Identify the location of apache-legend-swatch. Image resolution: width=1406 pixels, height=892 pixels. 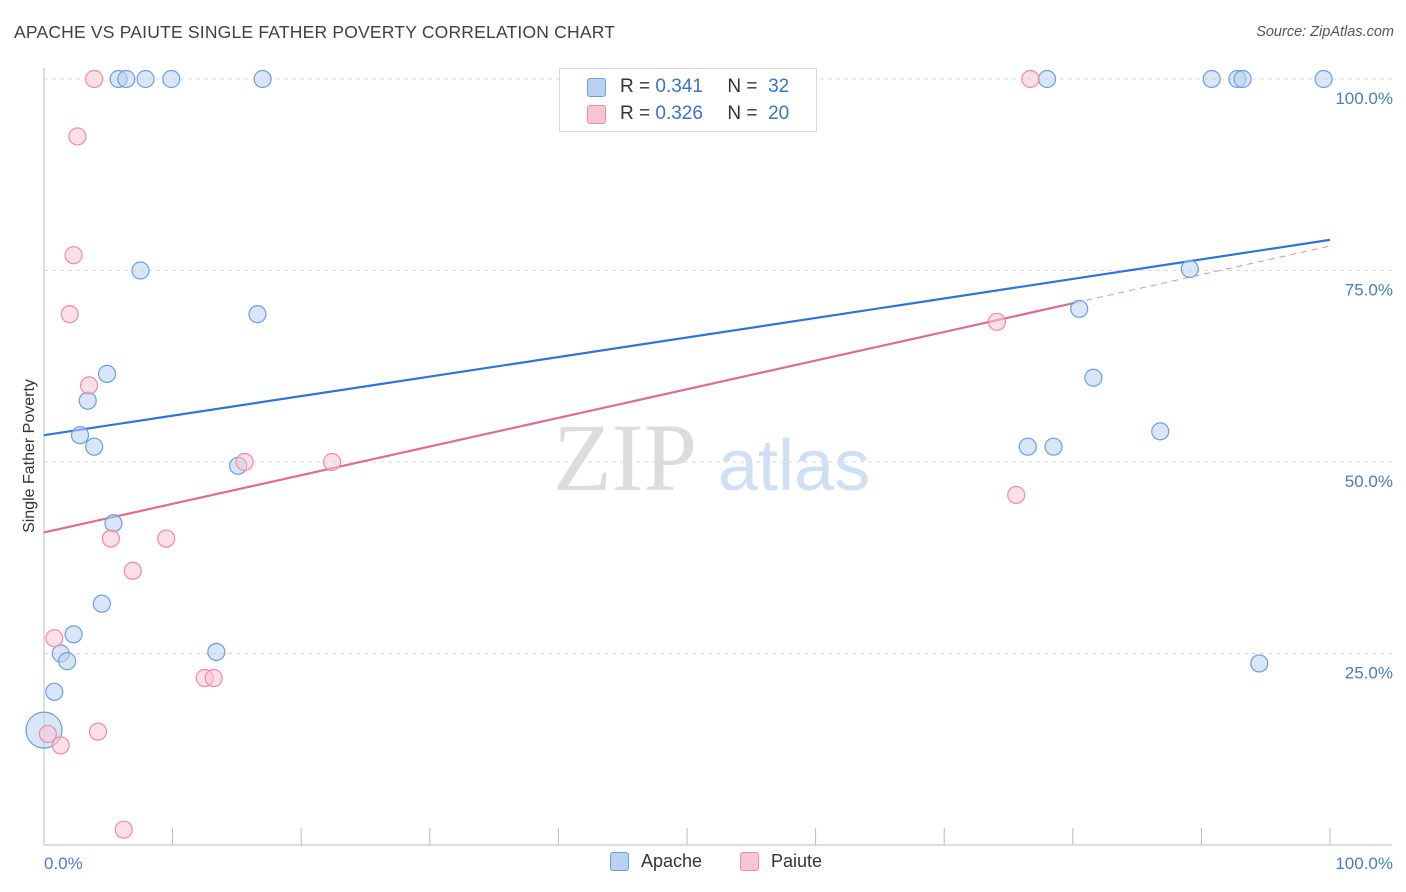
(619, 861).